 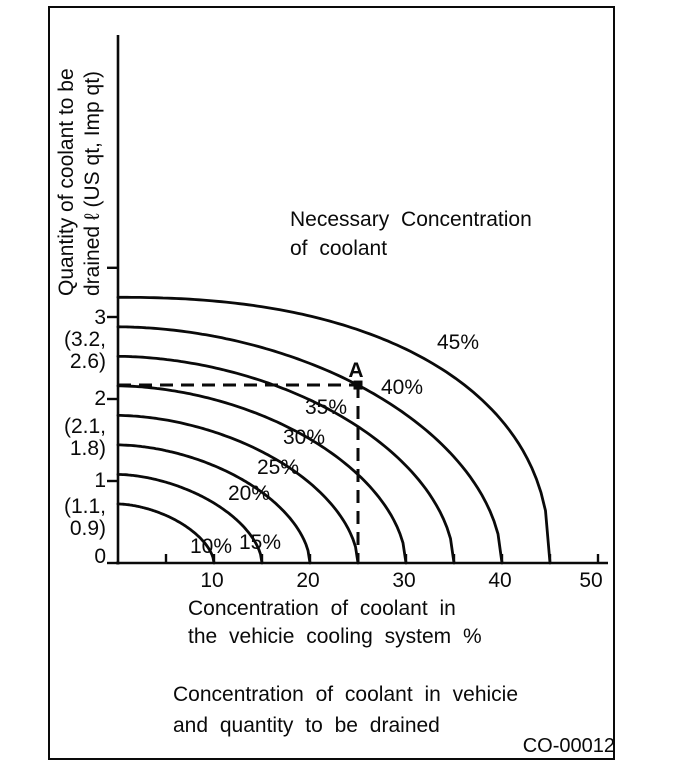 I want to click on x-axis-title-line2: the vehicie cooling system %, so click(x=335, y=636).